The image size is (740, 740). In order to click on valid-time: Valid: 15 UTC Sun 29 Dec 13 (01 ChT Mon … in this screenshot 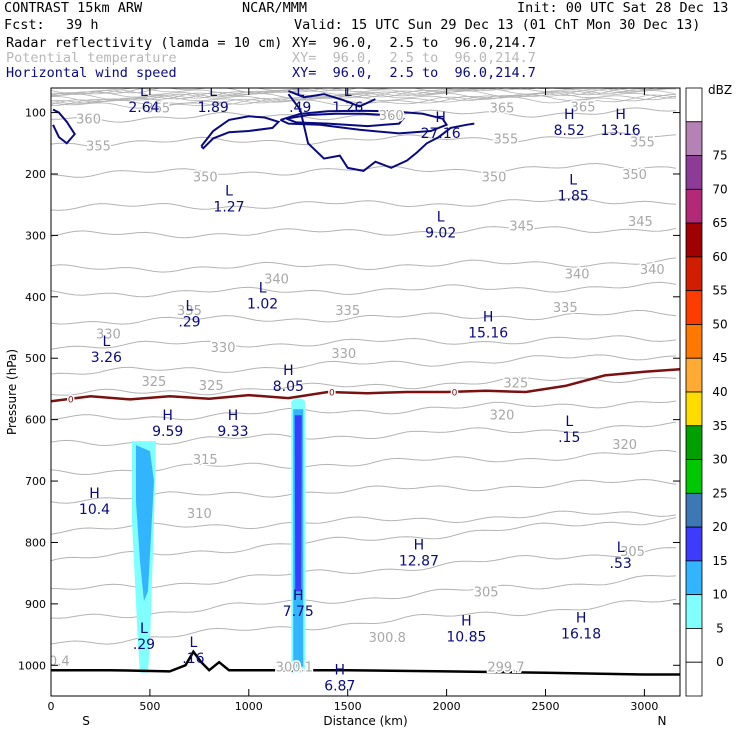, I will do `click(497, 25)`.